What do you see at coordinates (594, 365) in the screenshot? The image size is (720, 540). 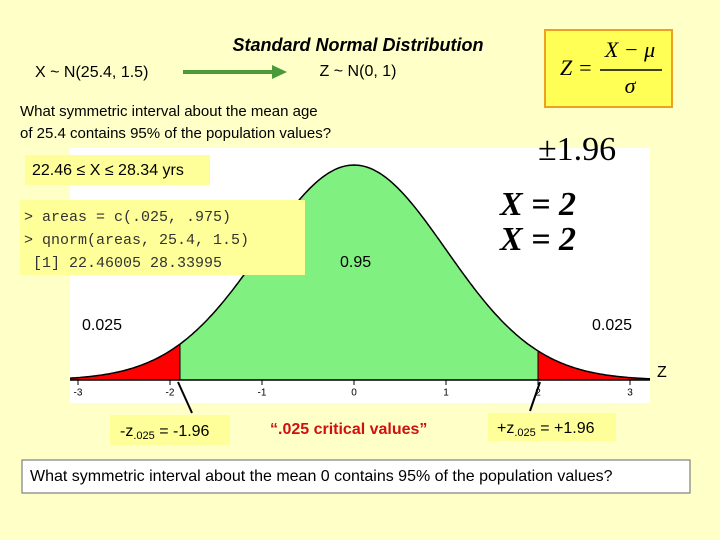 I see `right-tail` at bounding box center [594, 365].